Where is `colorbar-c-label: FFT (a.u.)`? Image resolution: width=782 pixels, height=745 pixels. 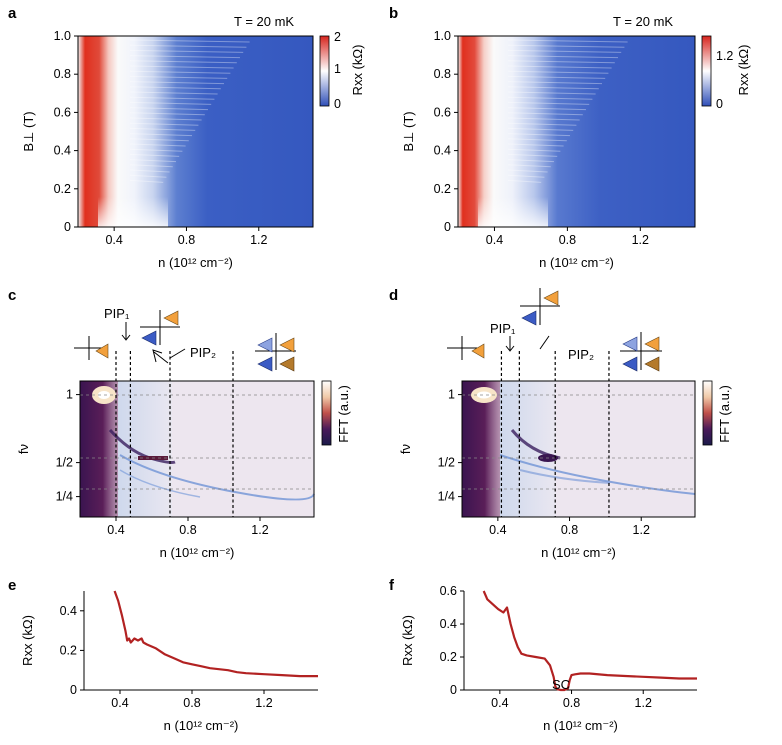
colorbar-c-label: FFT (a.u.) is located at coordinates (343, 414).